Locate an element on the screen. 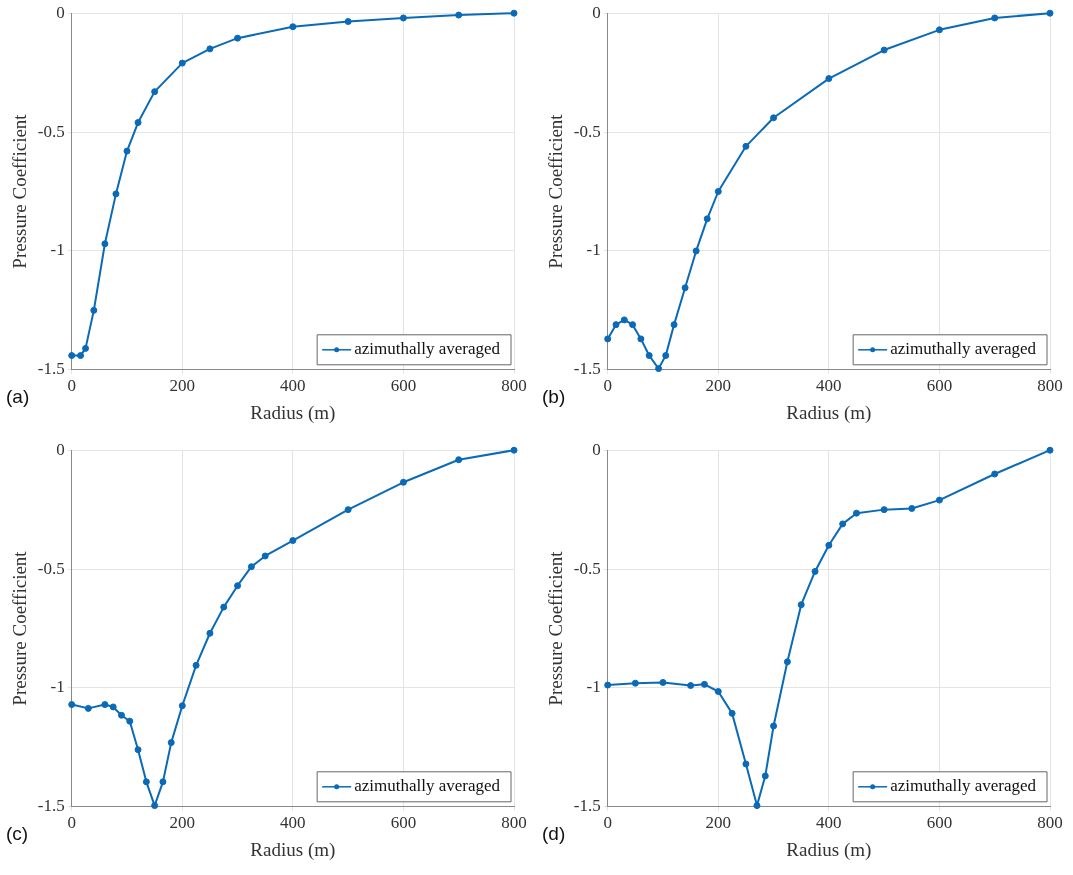 Image resolution: width=1073 pixels, height=875 pixels. text: (b) is located at coordinates (554, 396).